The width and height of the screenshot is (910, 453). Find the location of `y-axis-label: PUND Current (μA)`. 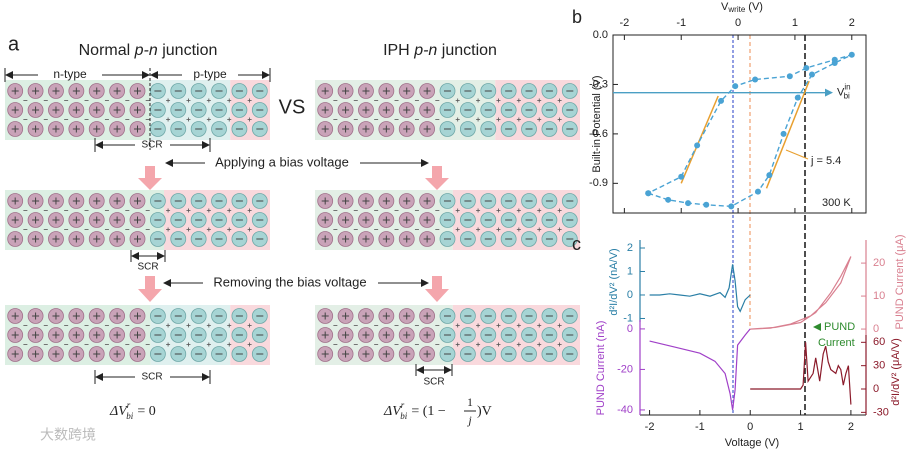

y-axis-label: PUND Current (μA) is located at coordinates (900, 282).